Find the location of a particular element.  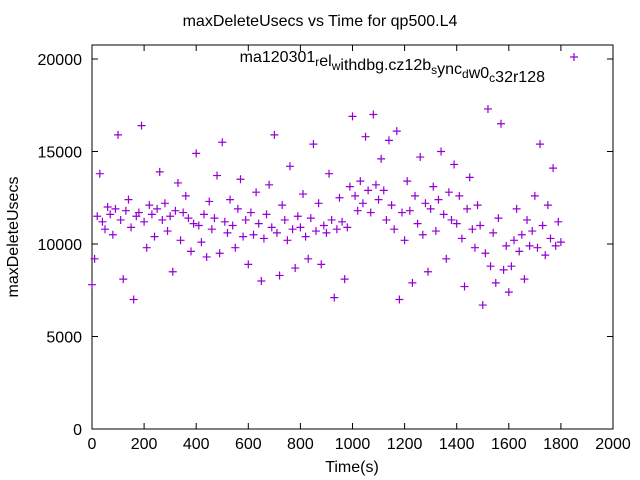

y-tick-label: 10000 is located at coordinates (60, 245).